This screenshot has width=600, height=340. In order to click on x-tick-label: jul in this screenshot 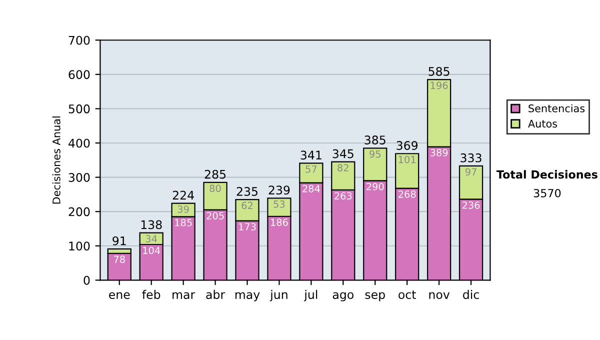, I will do `click(311, 296)`.